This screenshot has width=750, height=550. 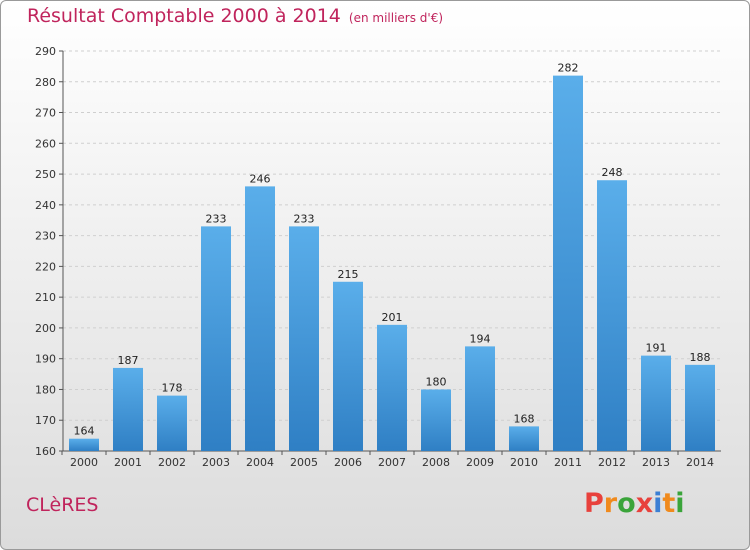 What do you see at coordinates (700, 407) in the screenshot?
I see `bar-2014` at bounding box center [700, 407].